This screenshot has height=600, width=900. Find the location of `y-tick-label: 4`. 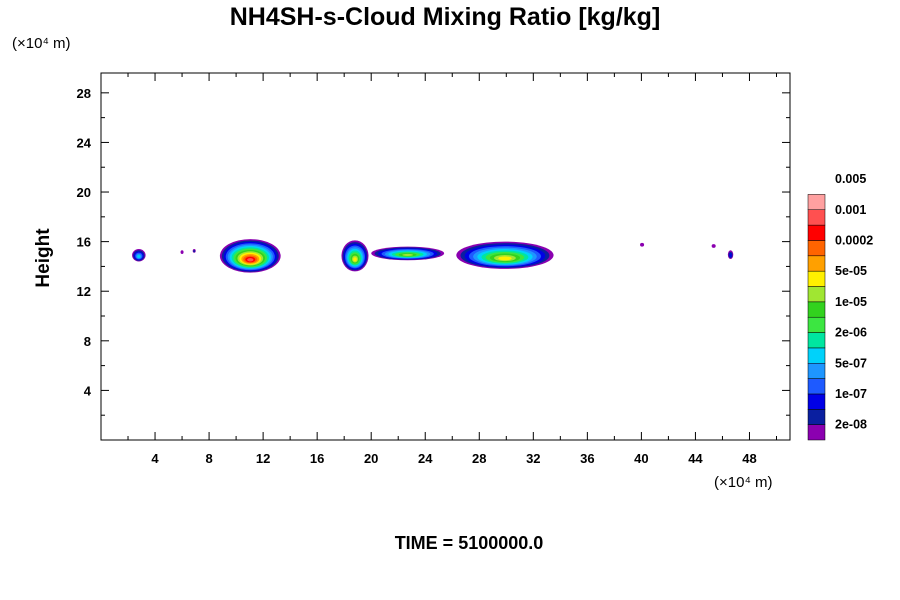

y-tick-label: 4 is located at coordinates (88, 390).